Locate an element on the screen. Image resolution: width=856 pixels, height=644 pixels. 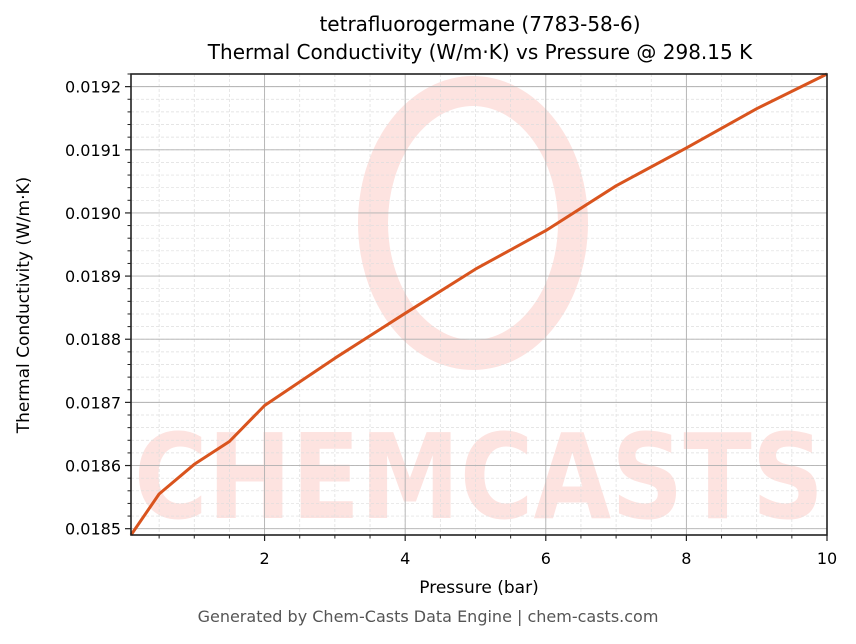
y-tick-label: 0.0189 is located at coordinates (93, 276).